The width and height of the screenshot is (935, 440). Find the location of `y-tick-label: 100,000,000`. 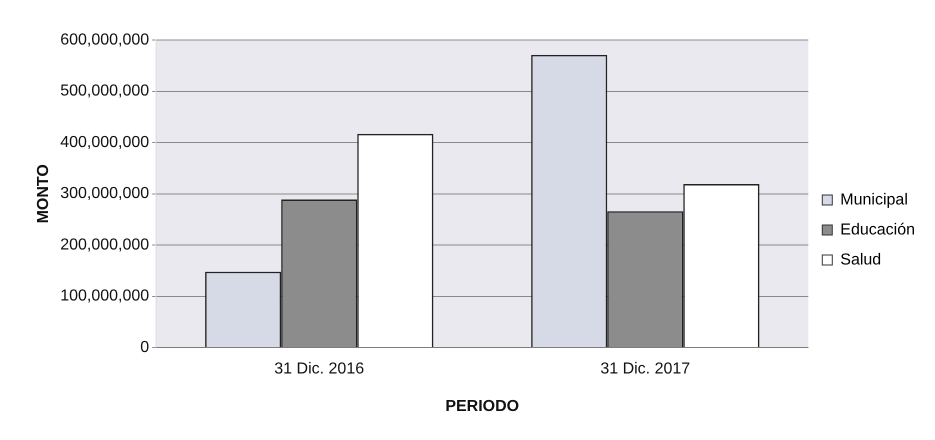

y-tick-label: 100,000,000 is located at coordinates (105, 296).